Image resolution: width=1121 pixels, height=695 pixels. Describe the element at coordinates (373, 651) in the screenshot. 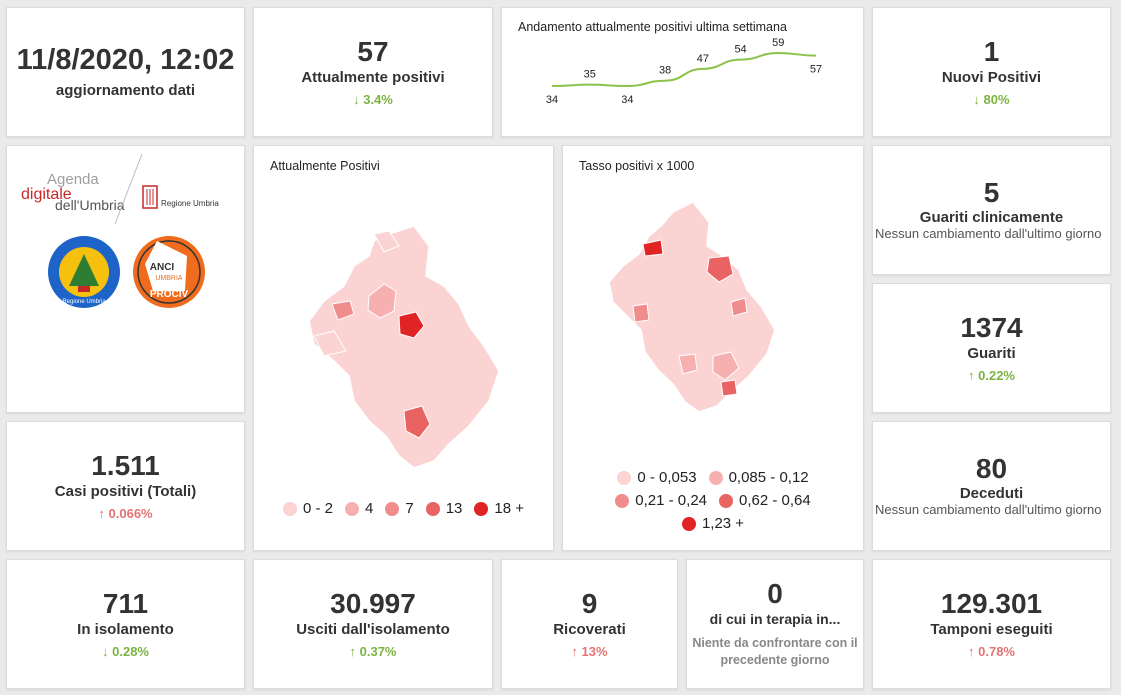

I see `usciti-delta: ↑ 0.37%` at that location.